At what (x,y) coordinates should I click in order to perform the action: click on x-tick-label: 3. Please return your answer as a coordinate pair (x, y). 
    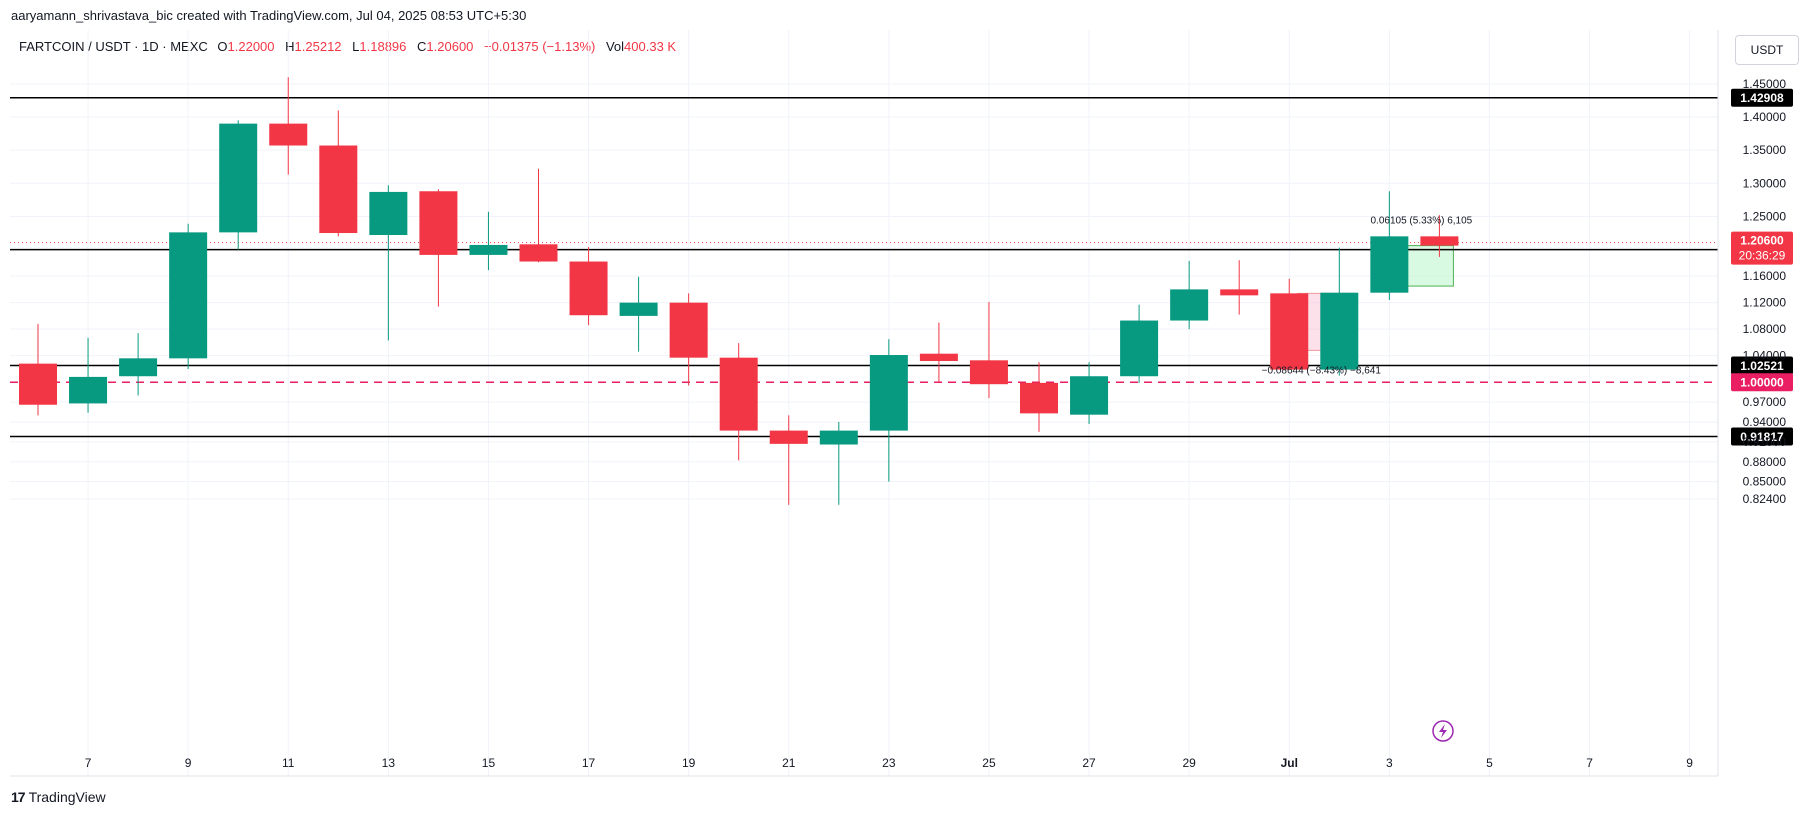
    Looking at the image, I should click on (1389, 763).